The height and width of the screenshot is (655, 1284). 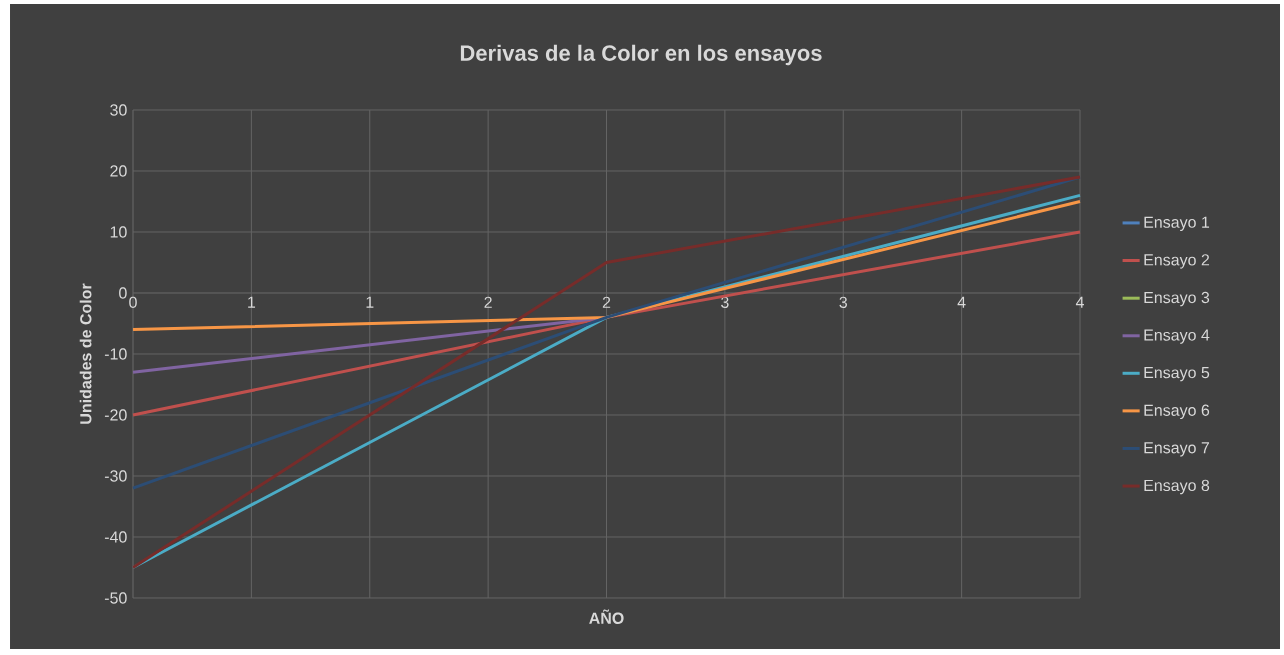 I want to click on x-tick-label: 0, so click(x=133, y=302).